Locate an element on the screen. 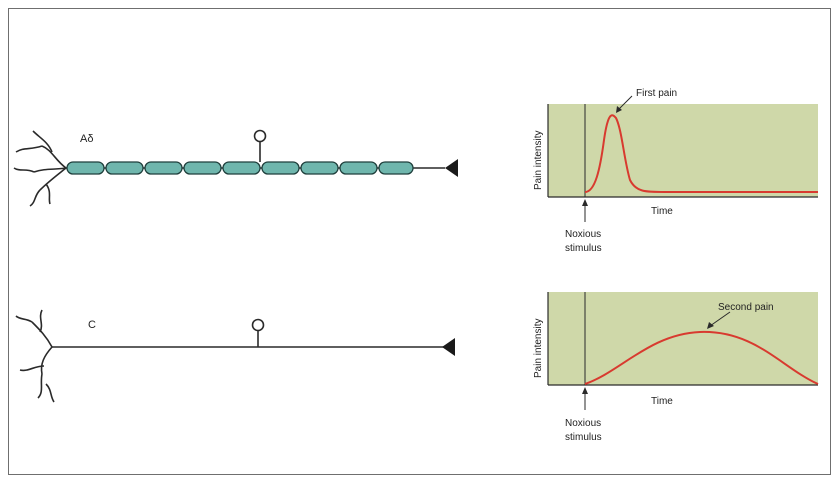 This screenshot has width=839, height=483. c-fiber-dendrites is located at coordinates (35, 356).